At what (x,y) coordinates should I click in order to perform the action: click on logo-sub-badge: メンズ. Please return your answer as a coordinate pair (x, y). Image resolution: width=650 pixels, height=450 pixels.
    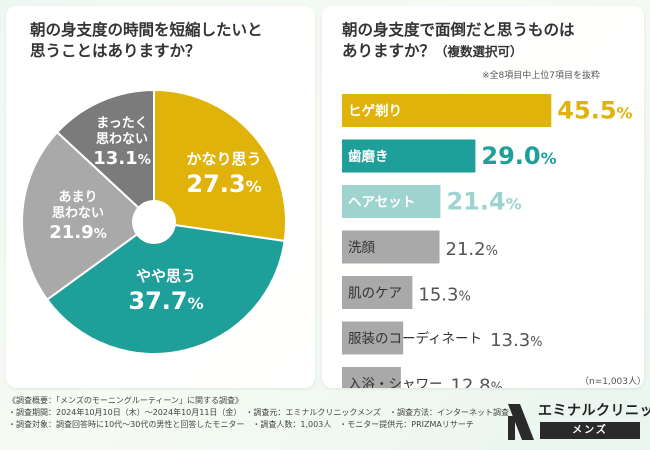
    Looking at the image, I should click on (590, 430).